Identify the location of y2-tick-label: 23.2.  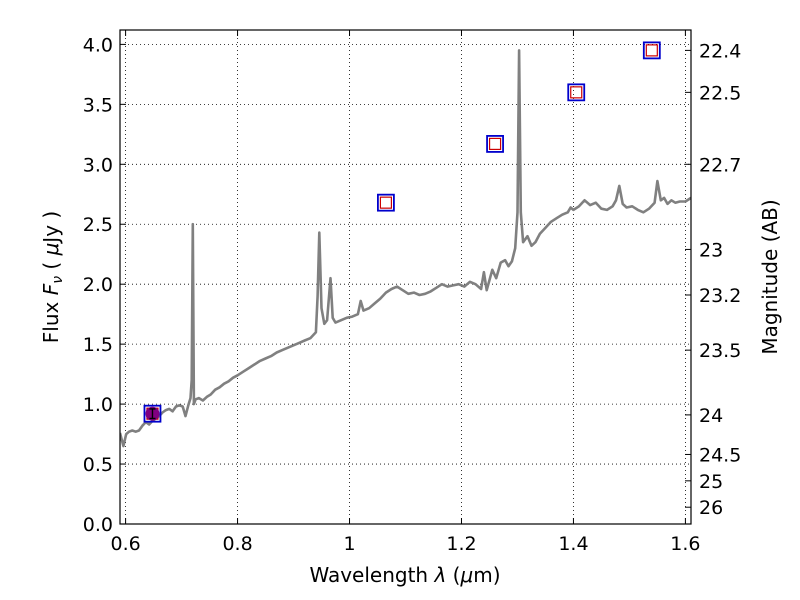
(720, 296).